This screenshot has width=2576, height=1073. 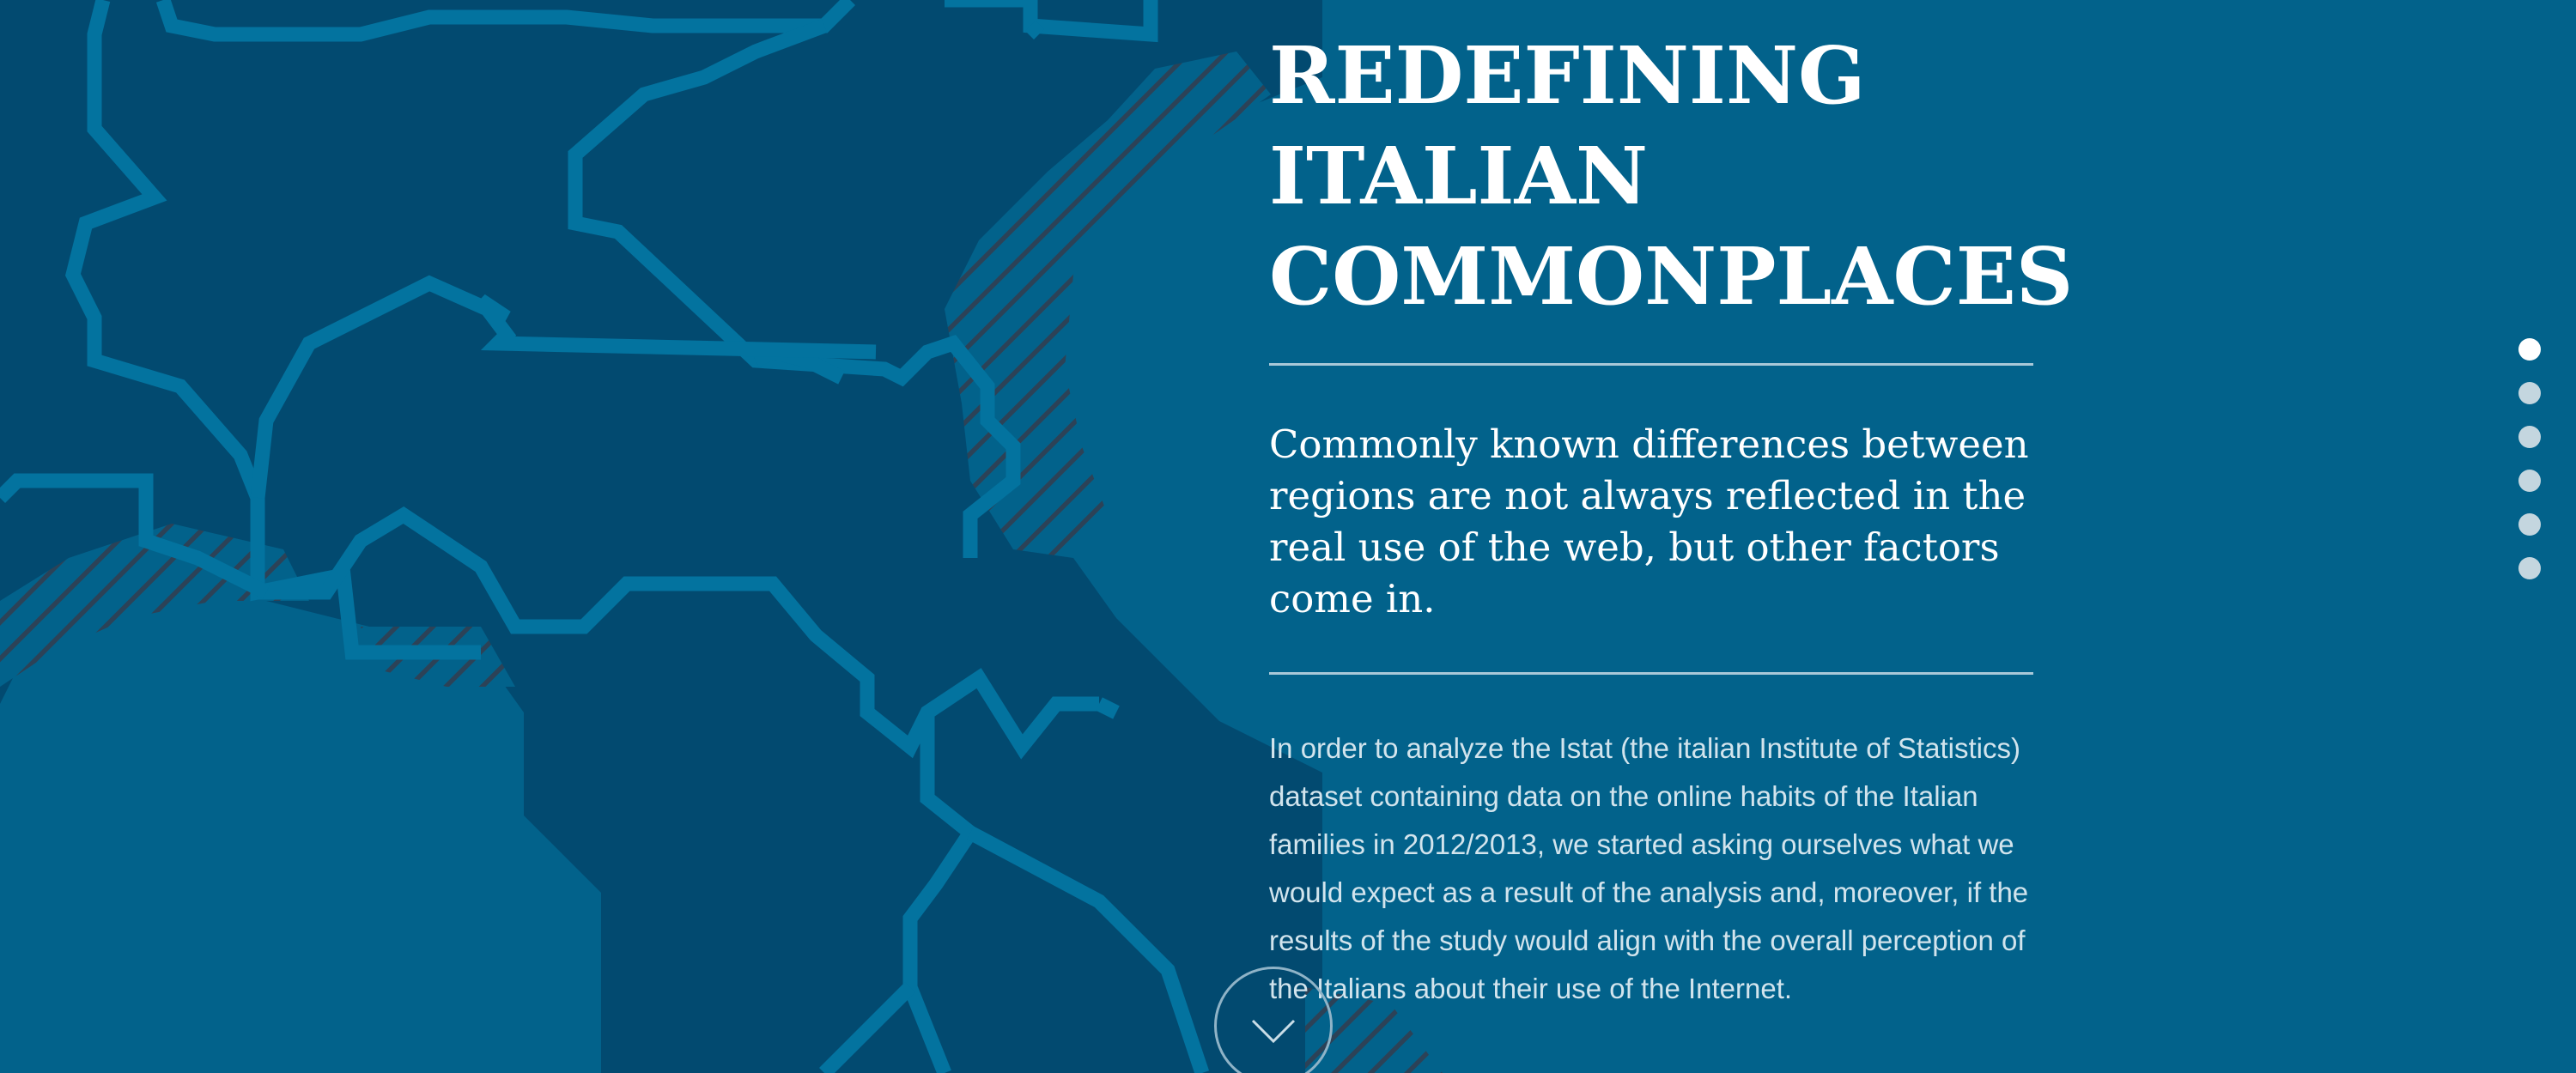 I want to click on section-pager, so click(x=2530, y=470).